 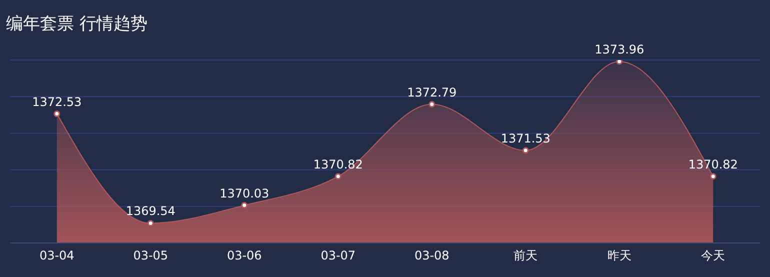 What do you see at coordinates (77, 24) in the screenshot?
I see `chart-title: 编年套票 行情趋势` at bounding box center [77, 24].